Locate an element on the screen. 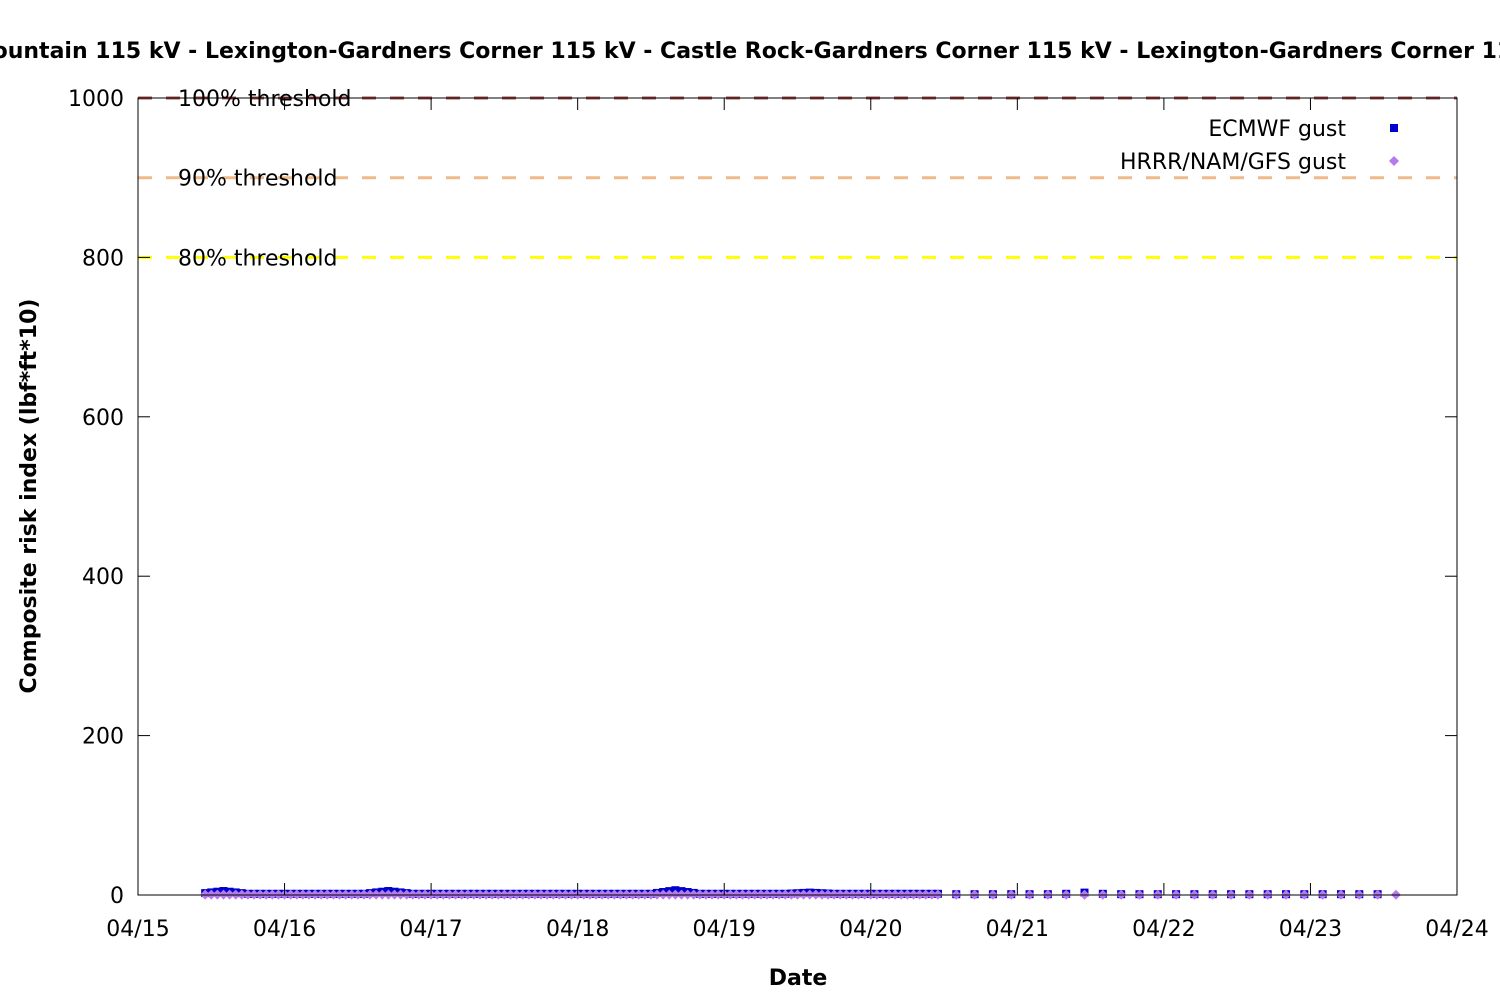 The width and height of the screenshot is (1500, 1000). y-tick-label-0: 0 is located at coordinates (117, 896).